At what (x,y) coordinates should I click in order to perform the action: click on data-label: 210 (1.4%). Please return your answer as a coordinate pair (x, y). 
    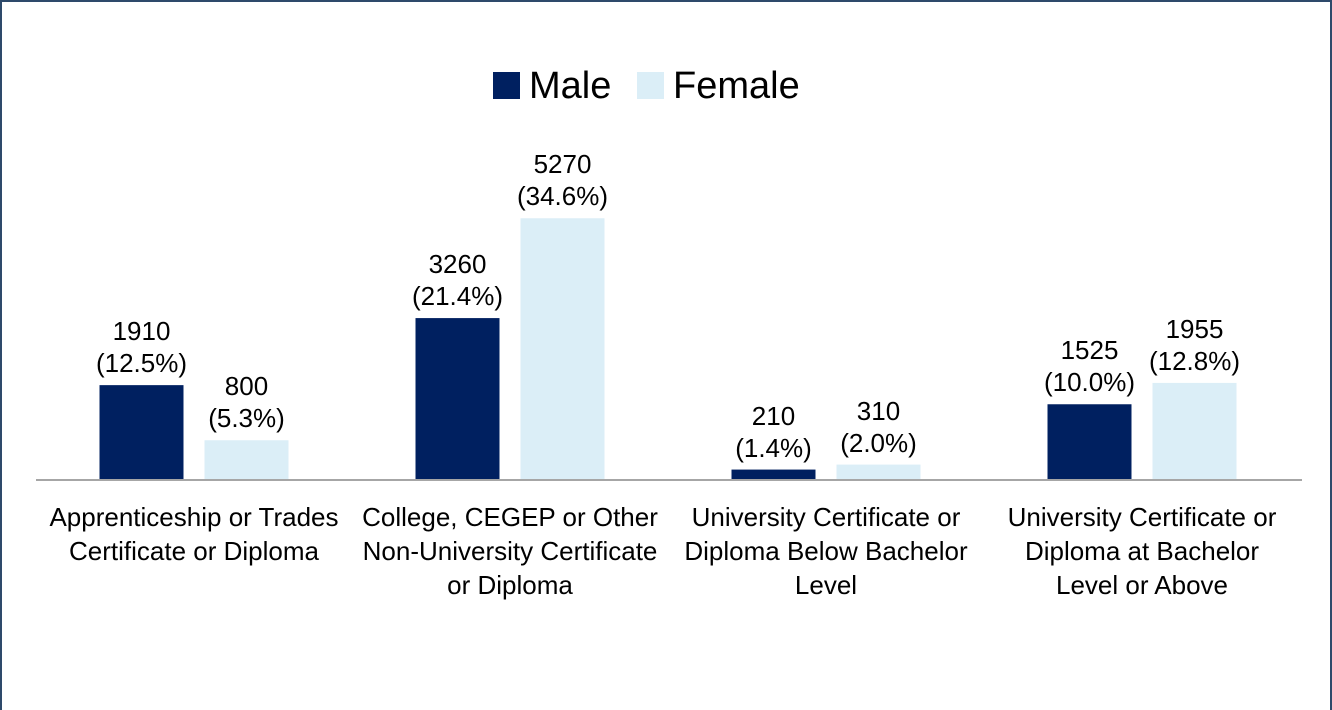
    Looking at the image, I should click on (773, 431).